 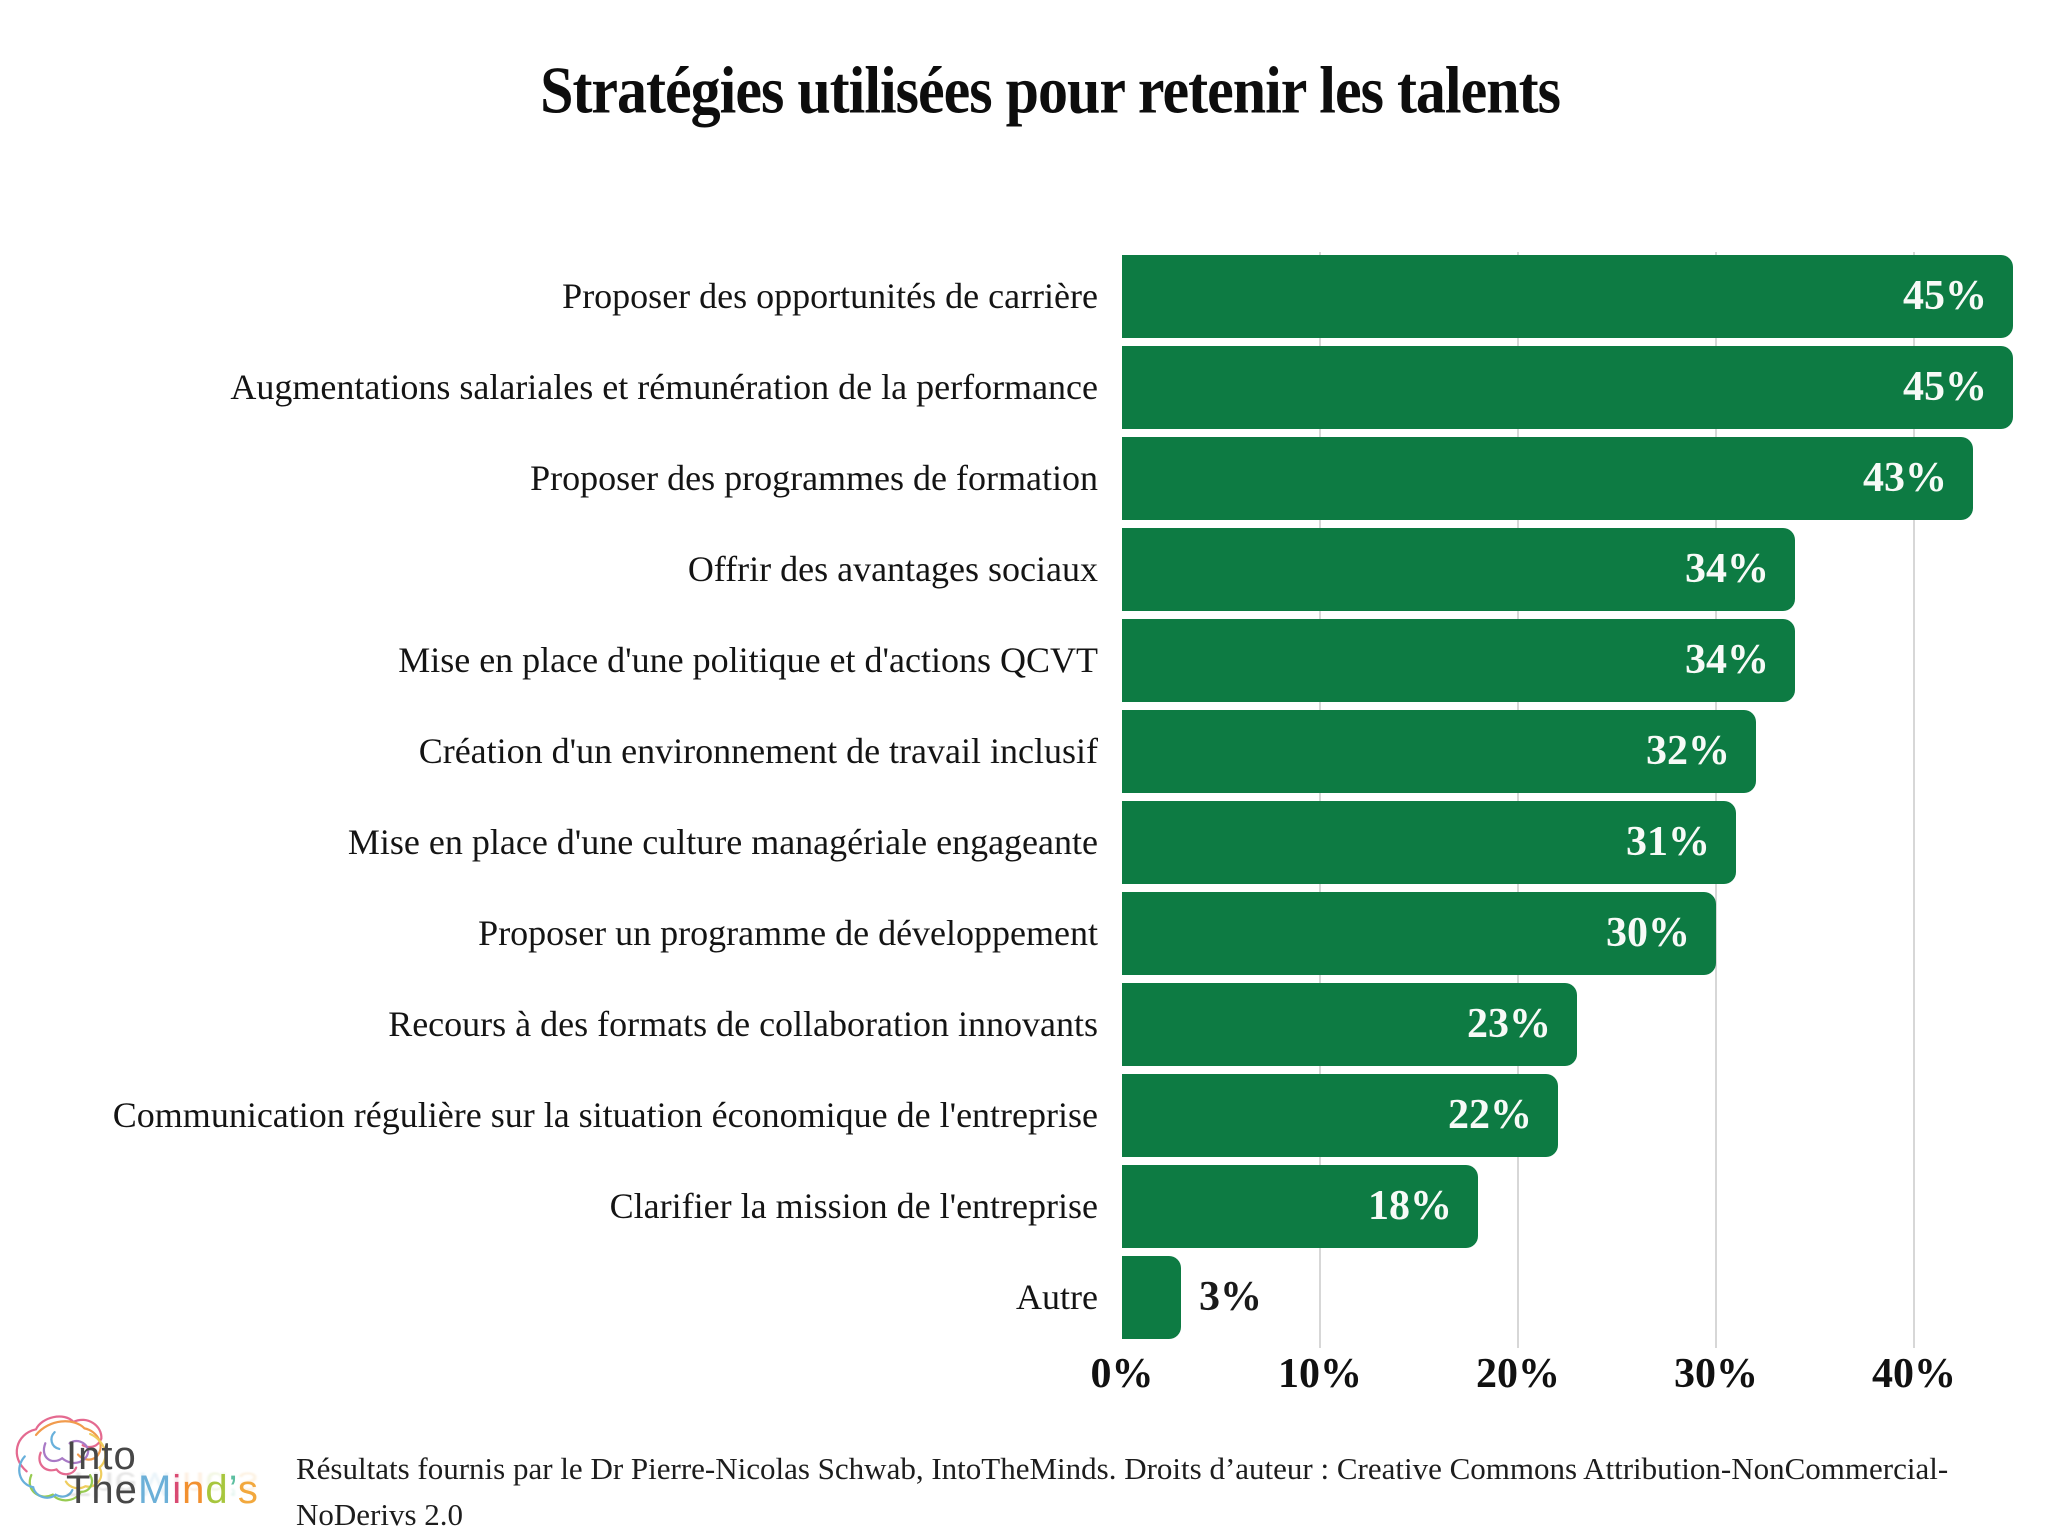 What do you see at coordinates (1439, 751) in the screenshot?
I see `bar: 32%` at bounding box center [1439, 751].